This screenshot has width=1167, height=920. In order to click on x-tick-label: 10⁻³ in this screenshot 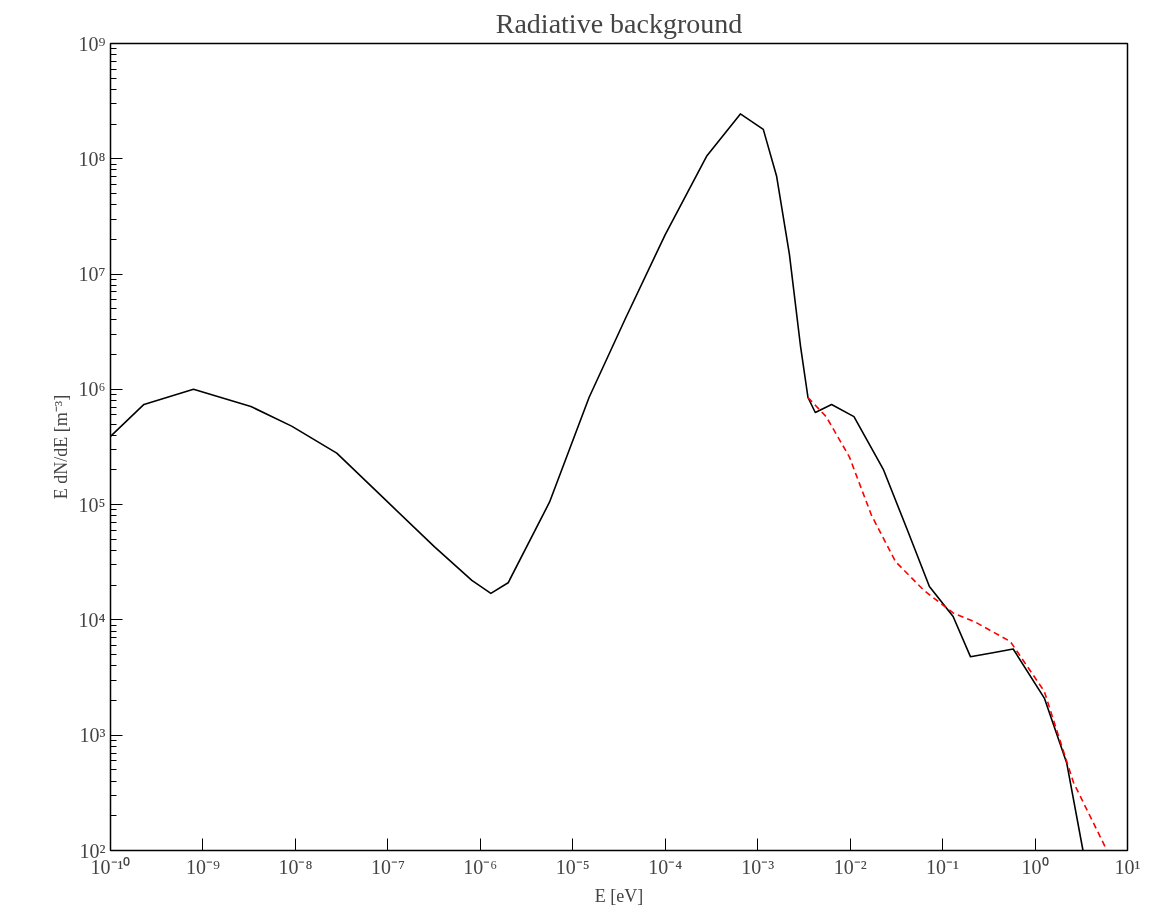, I will do `click(758, 866)`.